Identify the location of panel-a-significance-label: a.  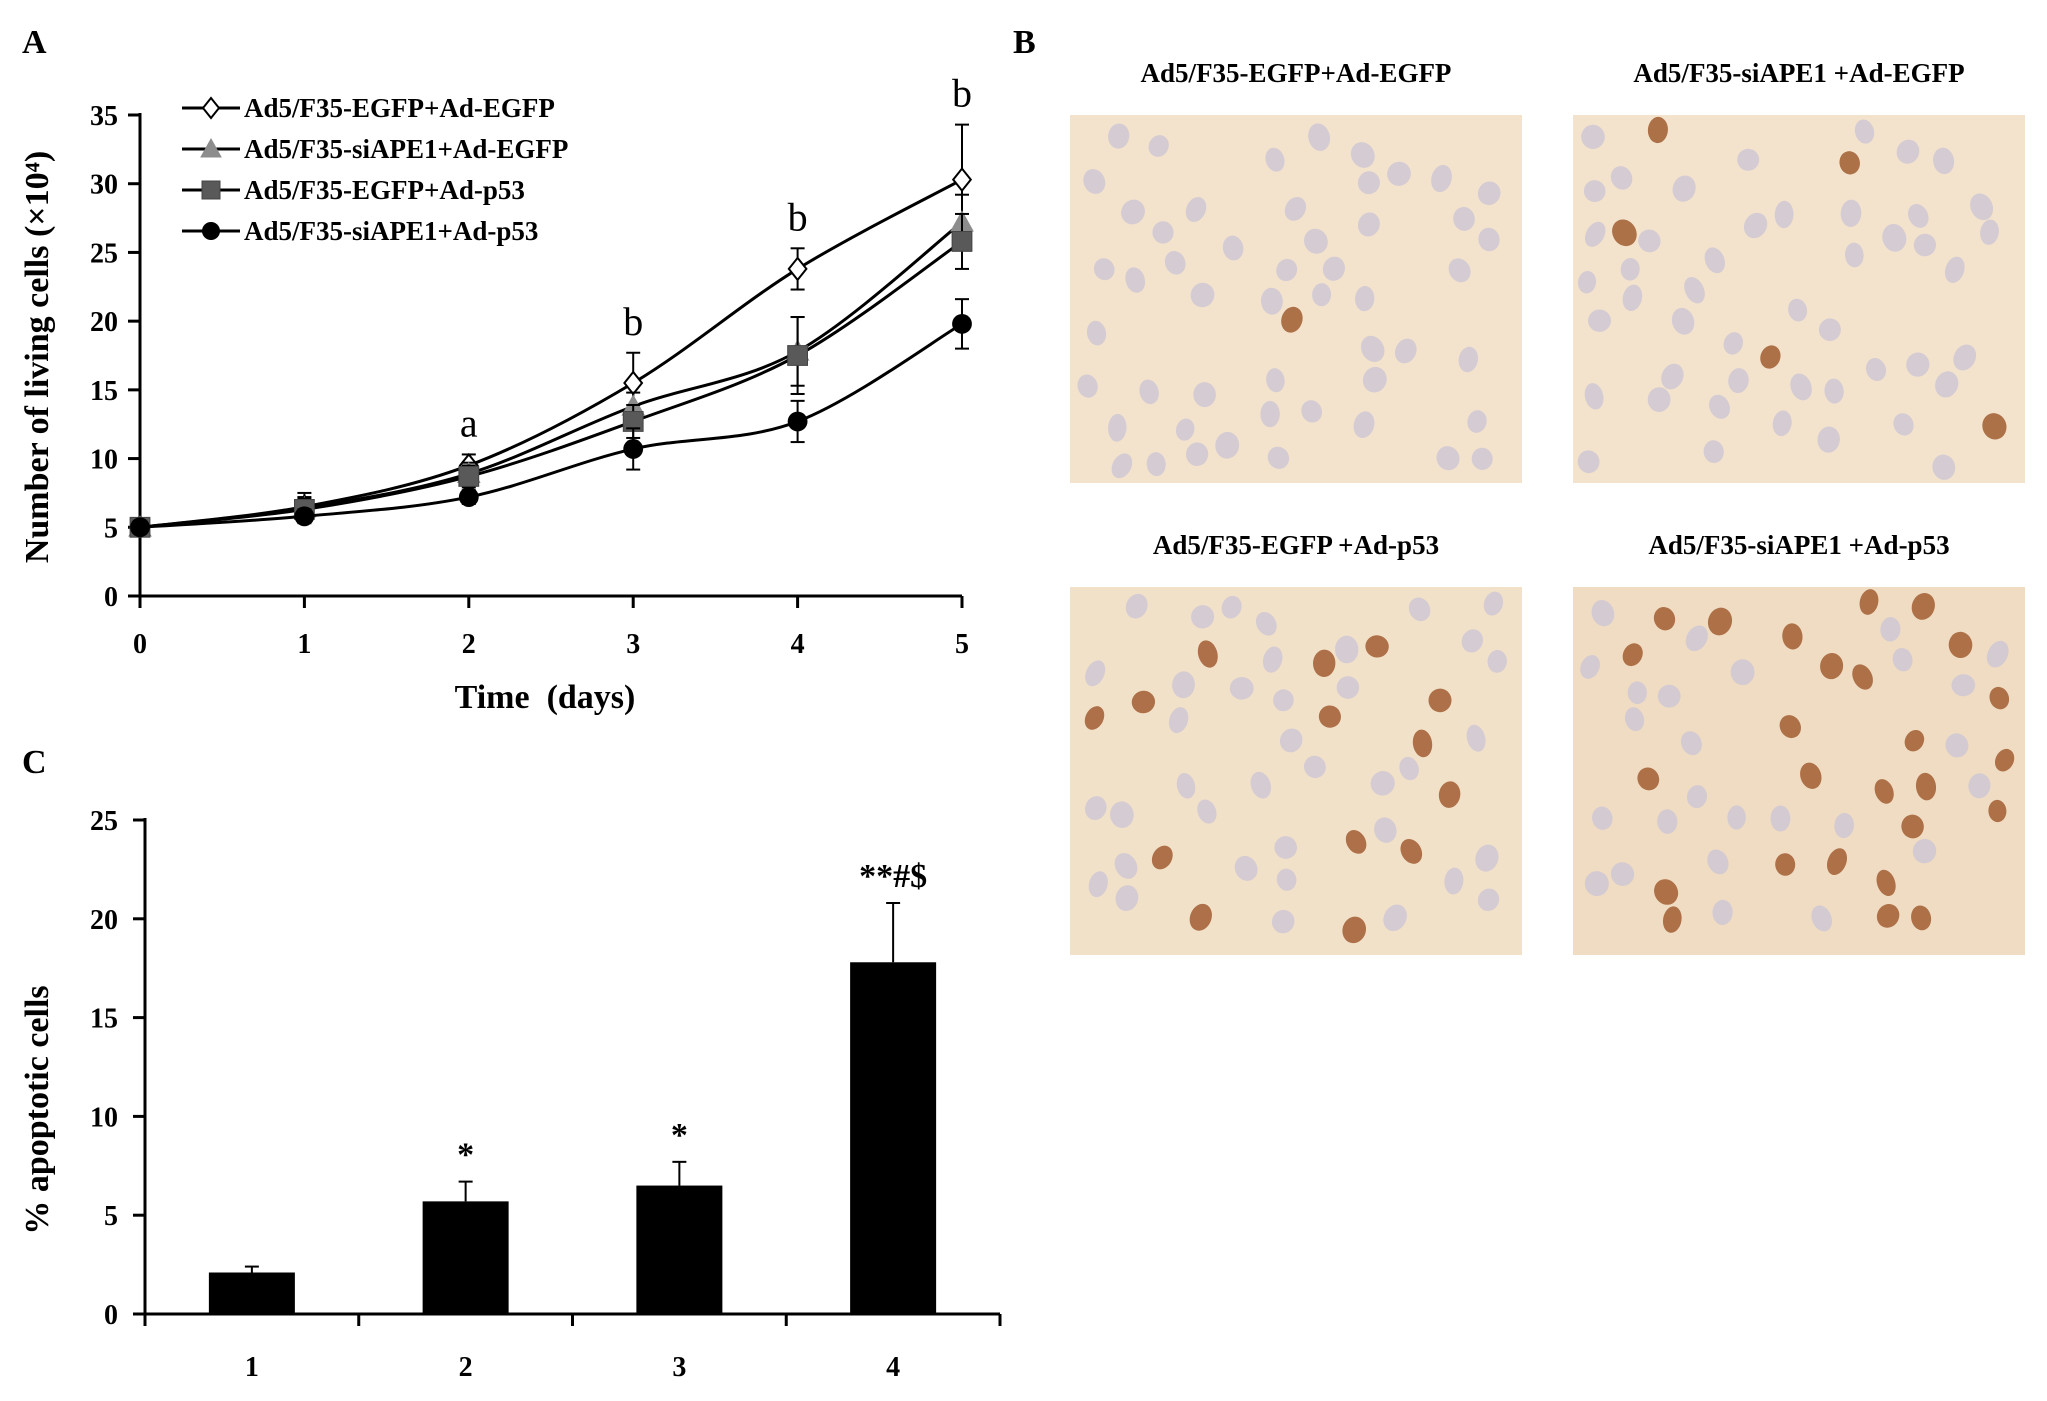
(469, 422).